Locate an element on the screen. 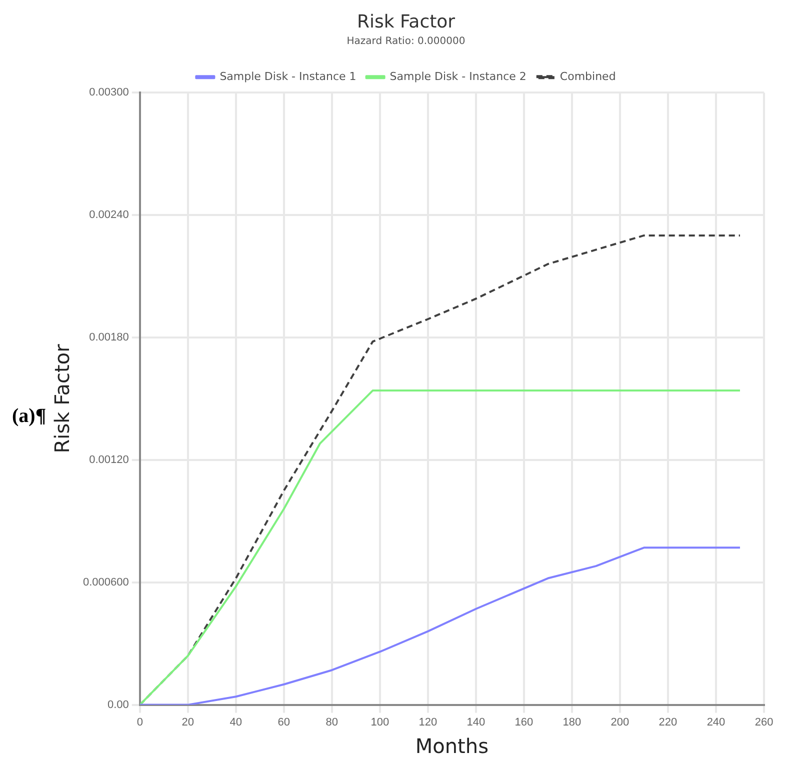 This screenshot has width=786, height=772. x-tick-label: 200 is located at coordinates (620, 722).